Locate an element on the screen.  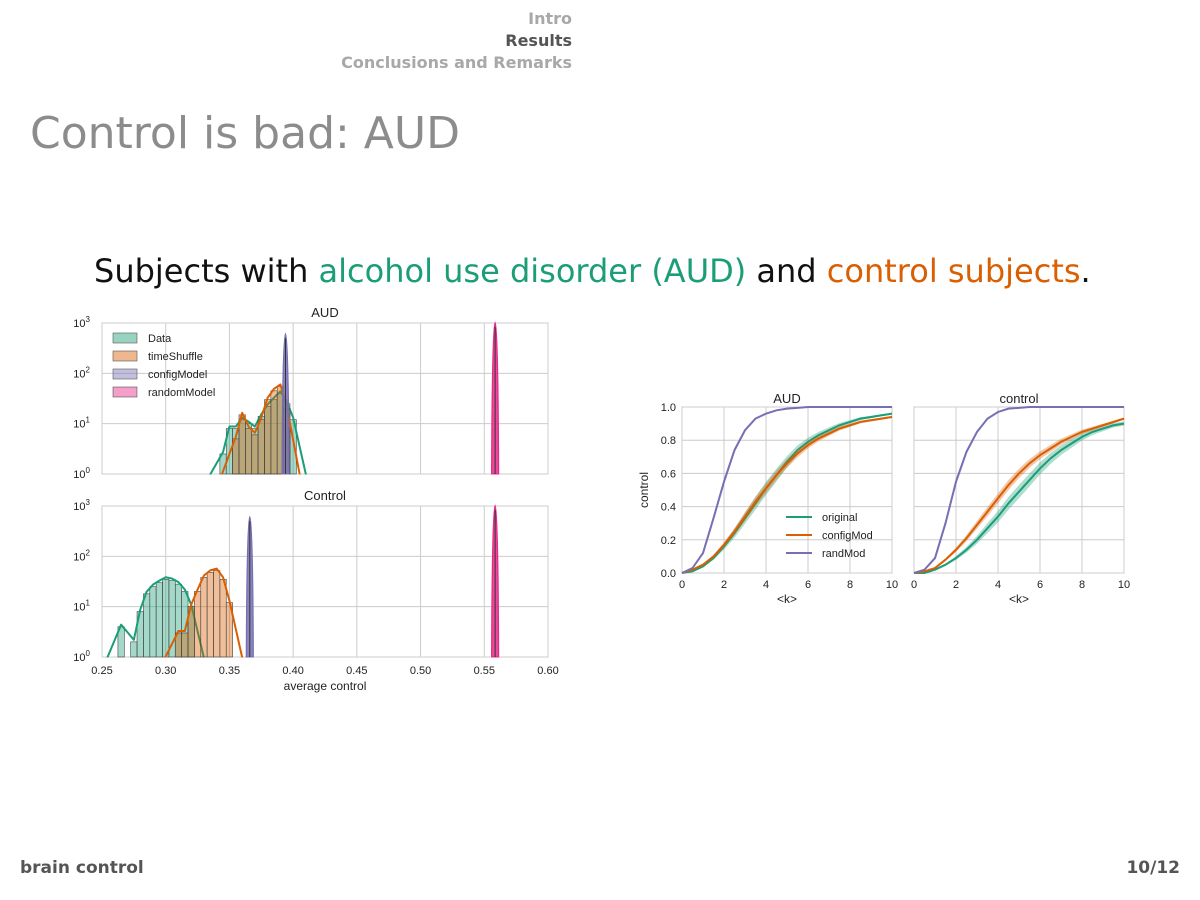
legend-label: configMod is located at coordinates (847, 536).